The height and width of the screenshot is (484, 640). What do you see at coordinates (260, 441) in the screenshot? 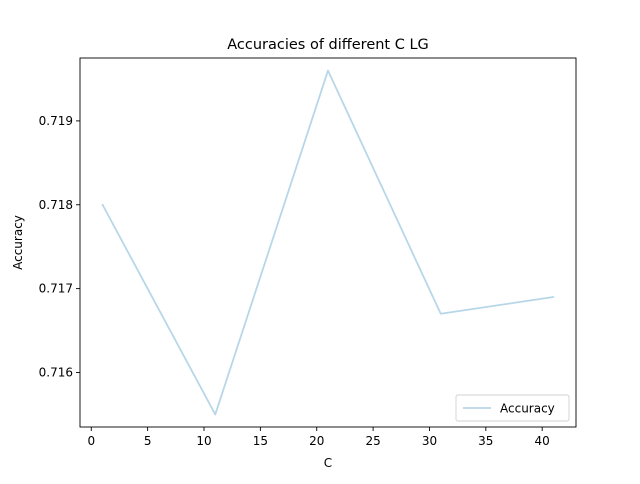
I see `x-tick-label: 15` at bounding box center [260, 441].